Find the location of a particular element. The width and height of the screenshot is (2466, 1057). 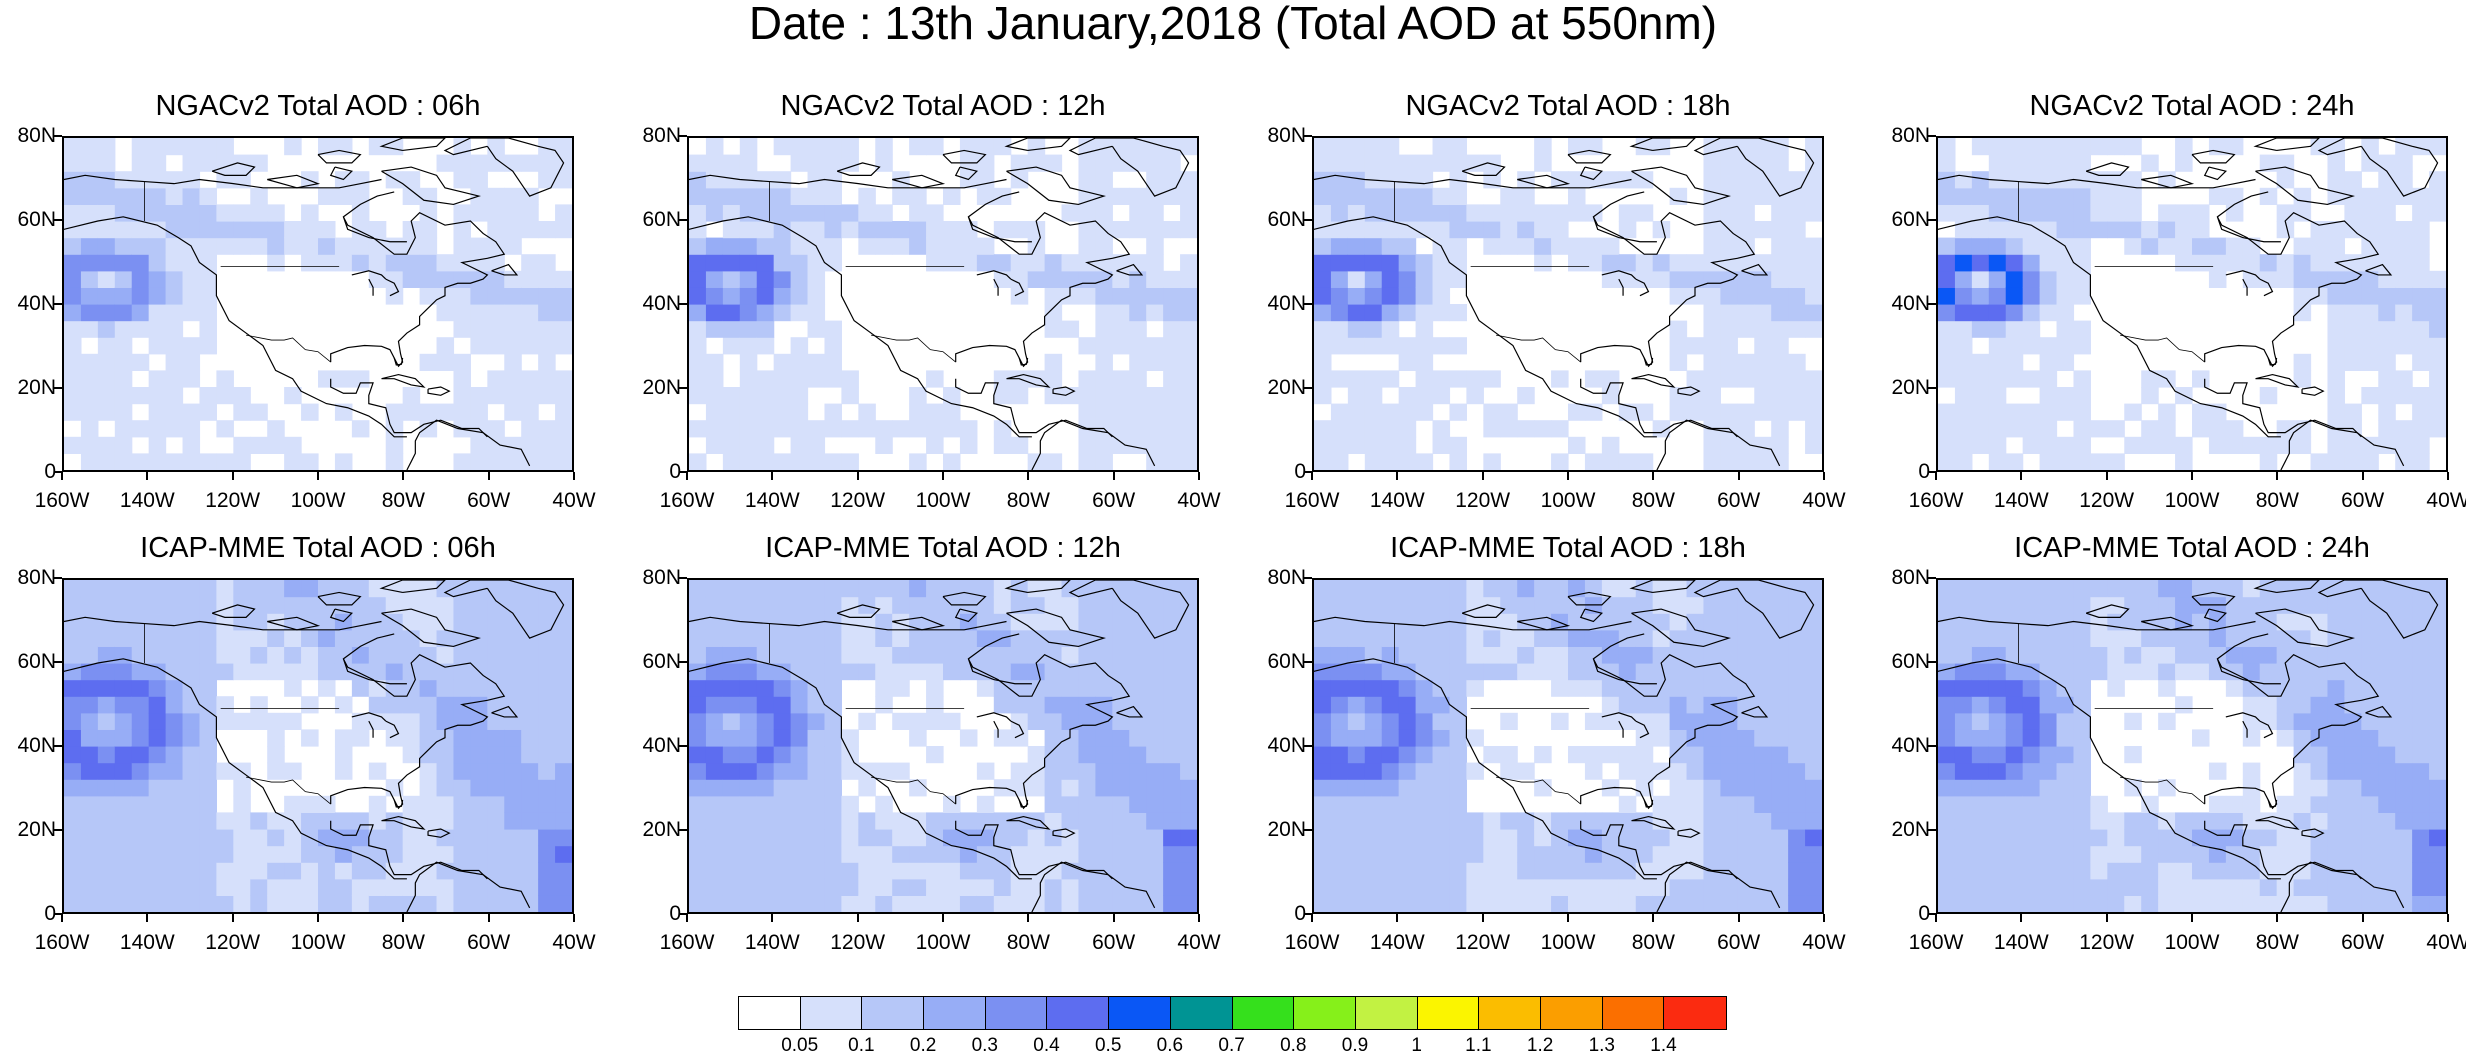

aod-map is located at coordinates (1568, 746).